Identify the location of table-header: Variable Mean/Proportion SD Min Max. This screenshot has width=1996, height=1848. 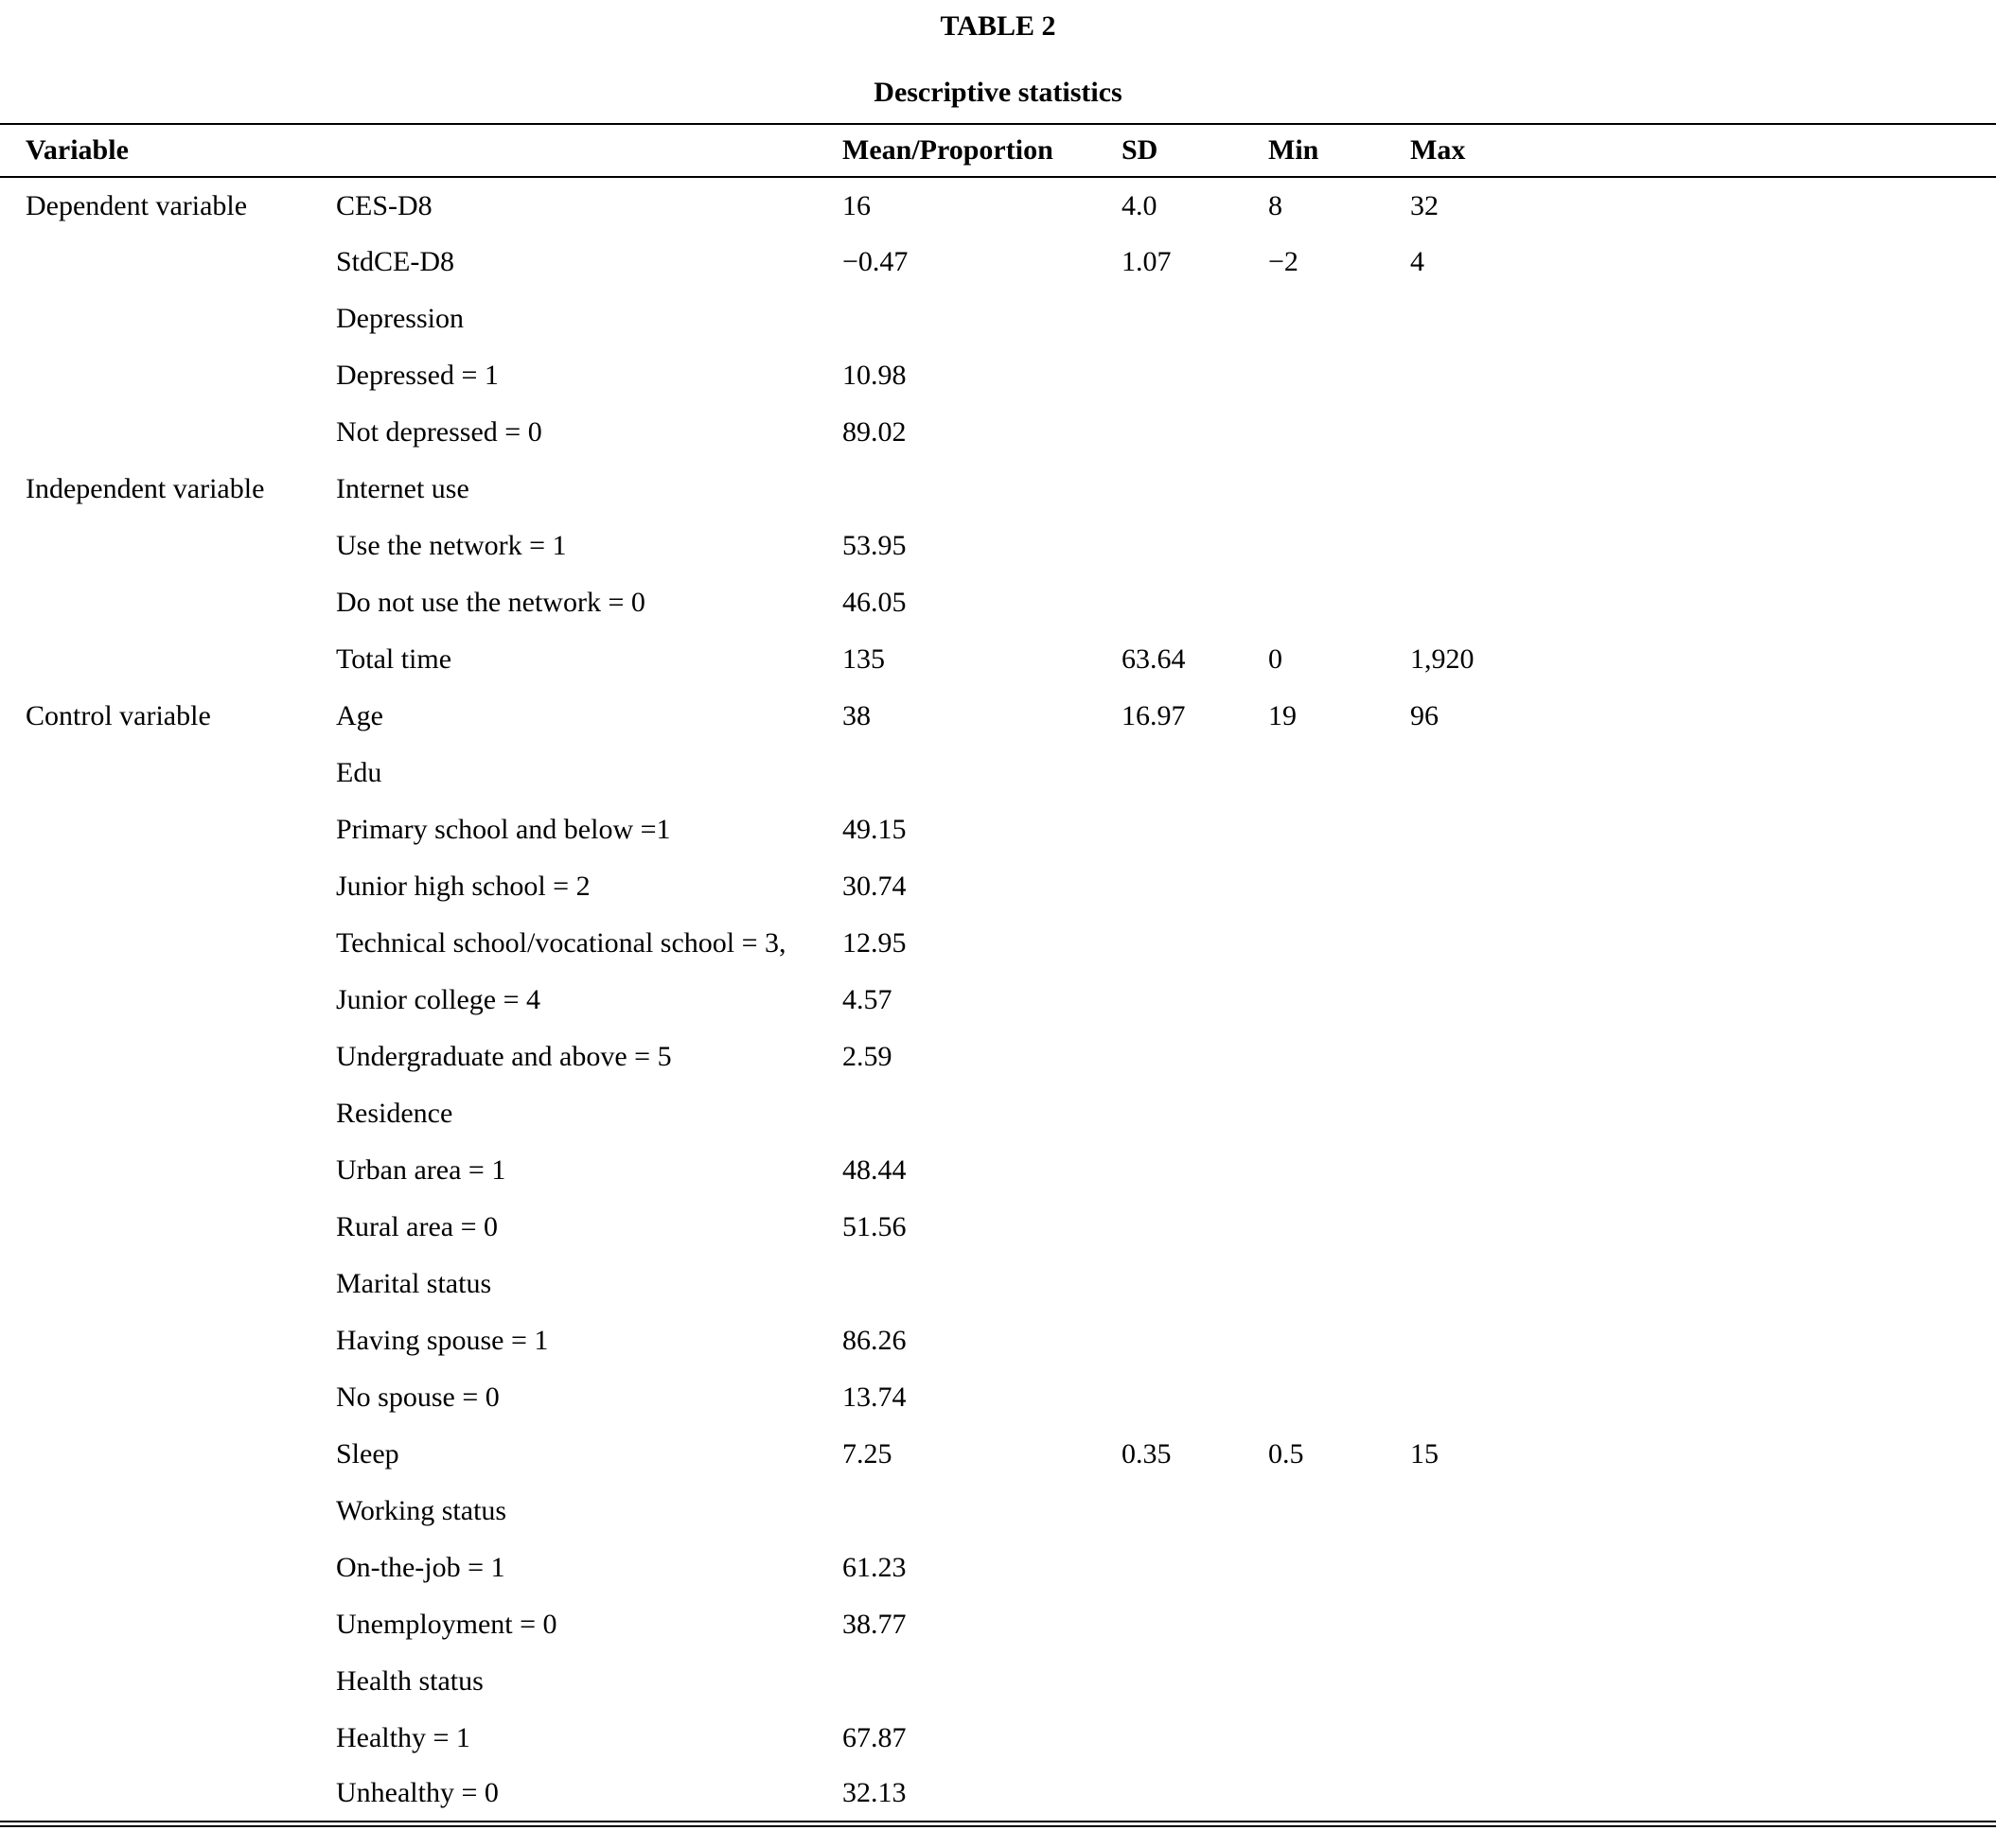
(998, 151).